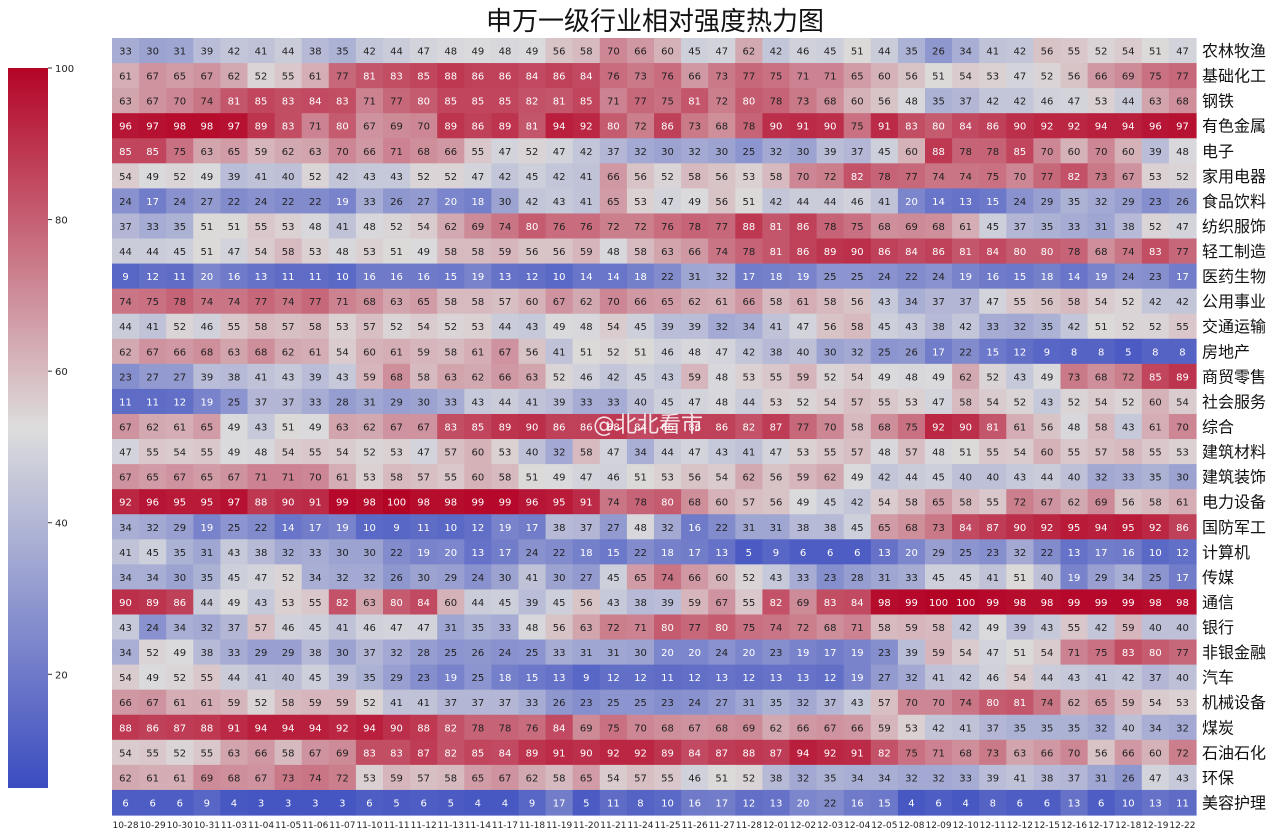 Image resolution: width=1280 pixels, height=838 pixels. I want to click on cell-value: 29, so click(938, 553).